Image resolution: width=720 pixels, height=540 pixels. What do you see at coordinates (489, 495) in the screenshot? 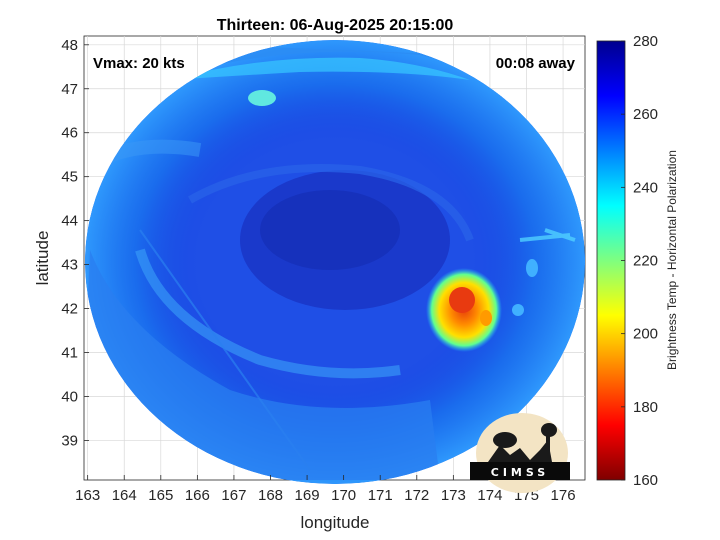
I see `x-tick-label: 174` at bounding box center [489, 495].